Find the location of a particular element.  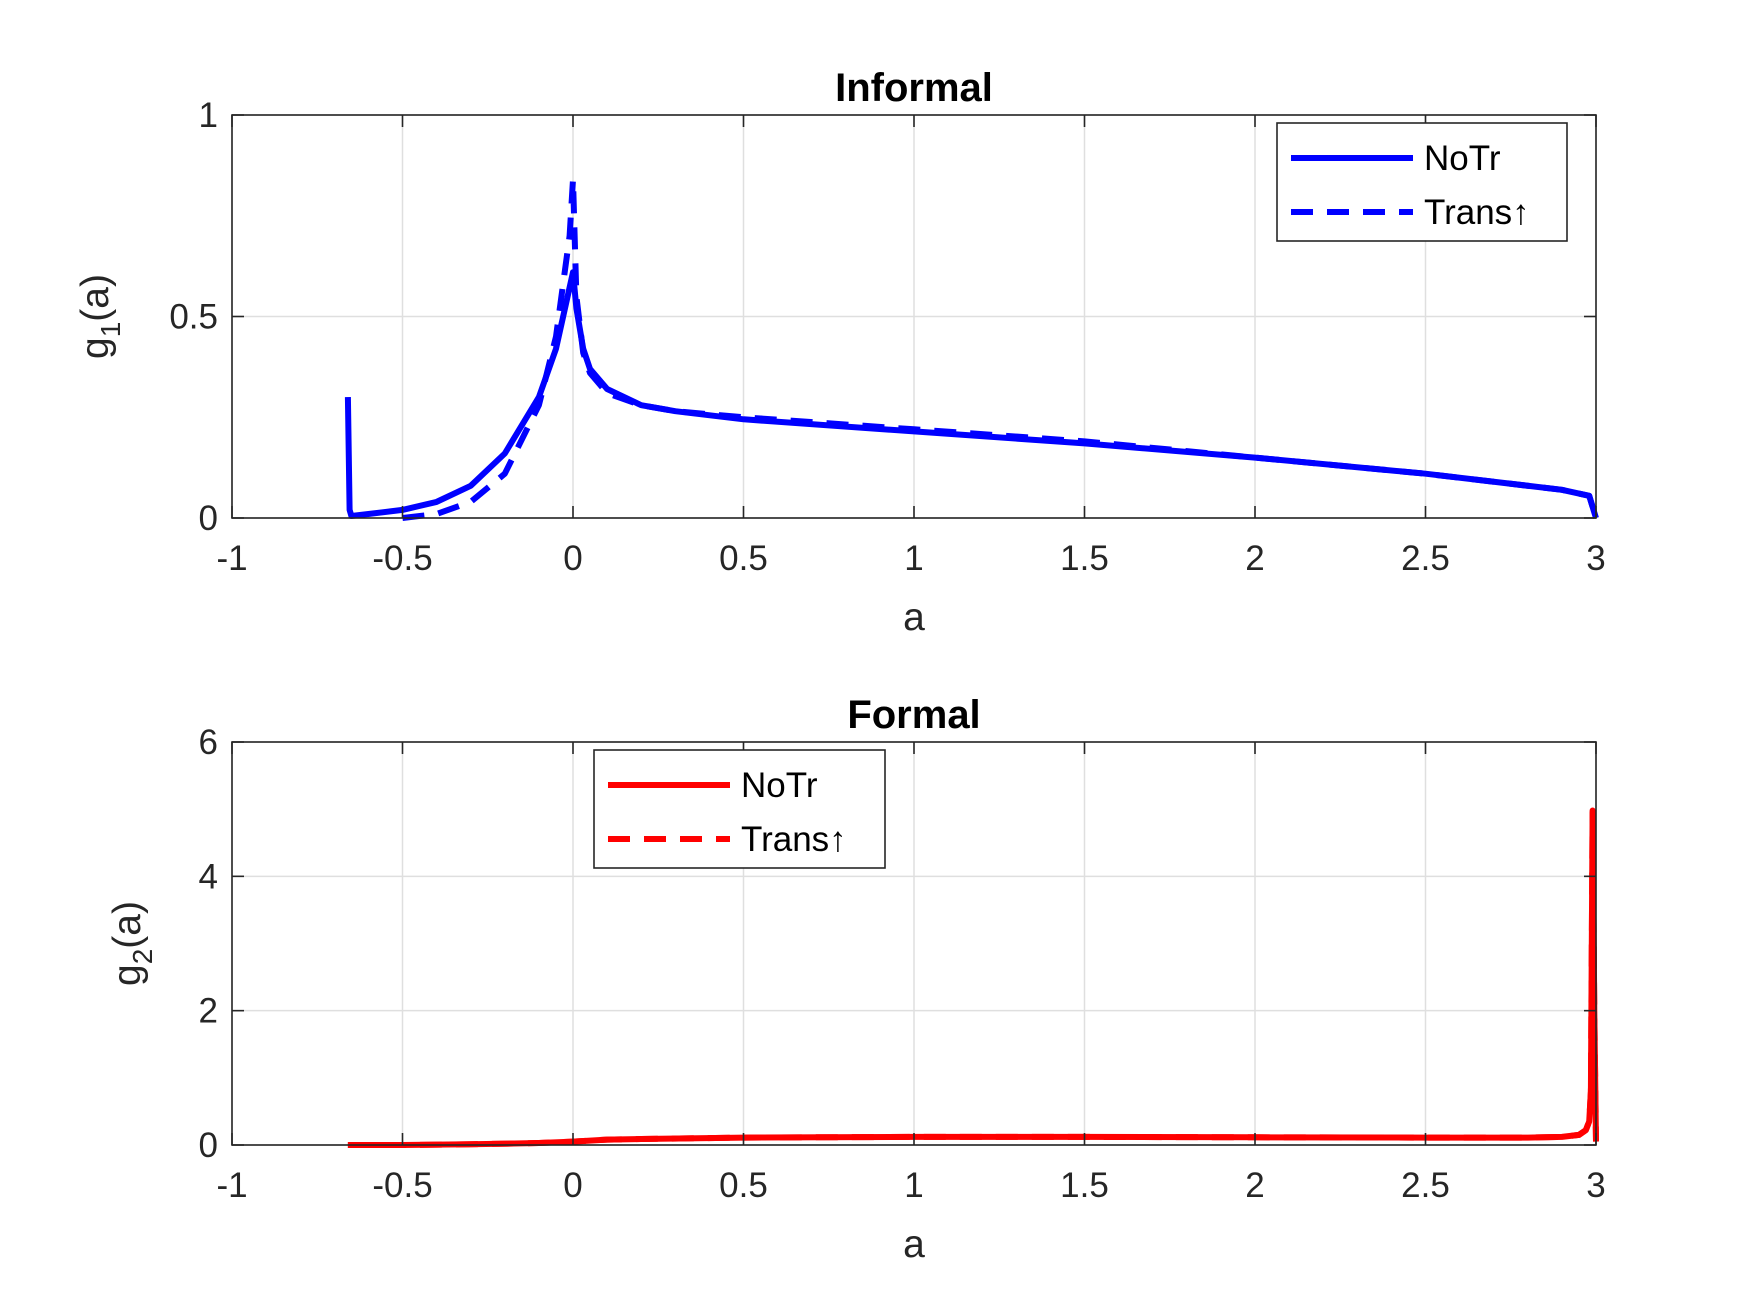

y-axis-label: g1(a) is located at coordinates (100, 316).